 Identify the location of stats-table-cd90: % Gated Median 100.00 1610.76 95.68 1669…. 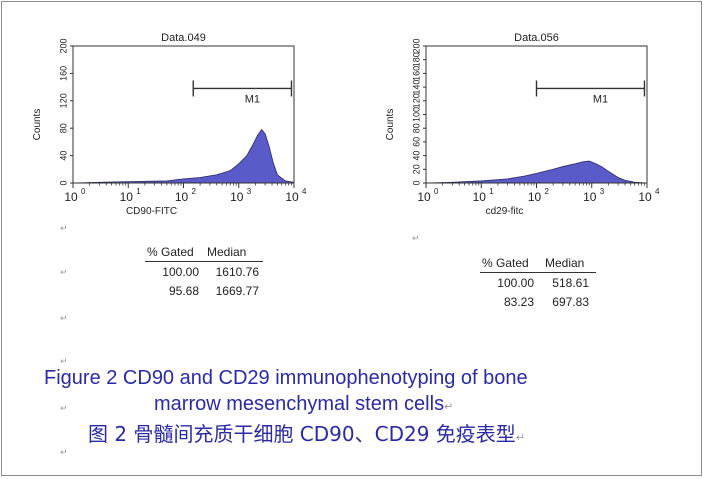
(205, 272).